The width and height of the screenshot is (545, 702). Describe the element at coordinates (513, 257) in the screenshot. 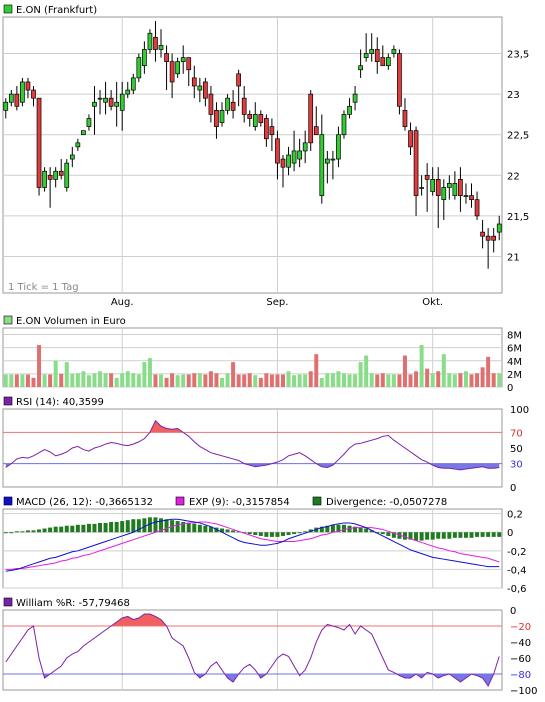

I see `price-ytick-label: 21` at that location.